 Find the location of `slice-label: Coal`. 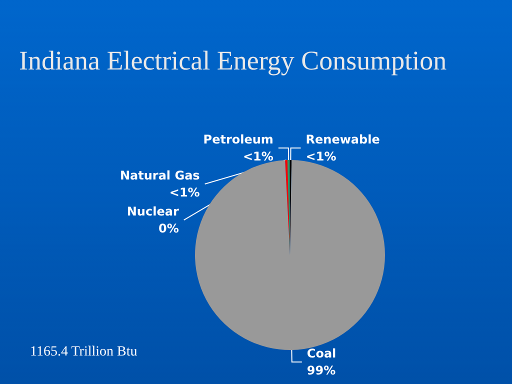

slice-label: Coal is located at coordinates (321, 353).